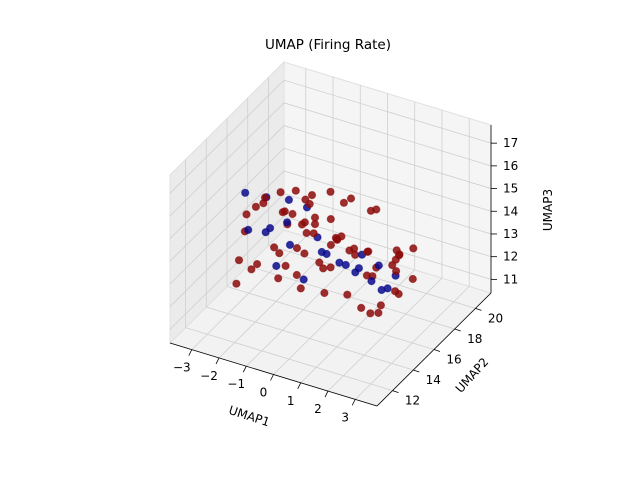 This screenshot has width=640, height=480. What do you see at coordinates (236, 384) in the screenshot?
I see `x-tick-label: −1` at bounding box center [236, 384].